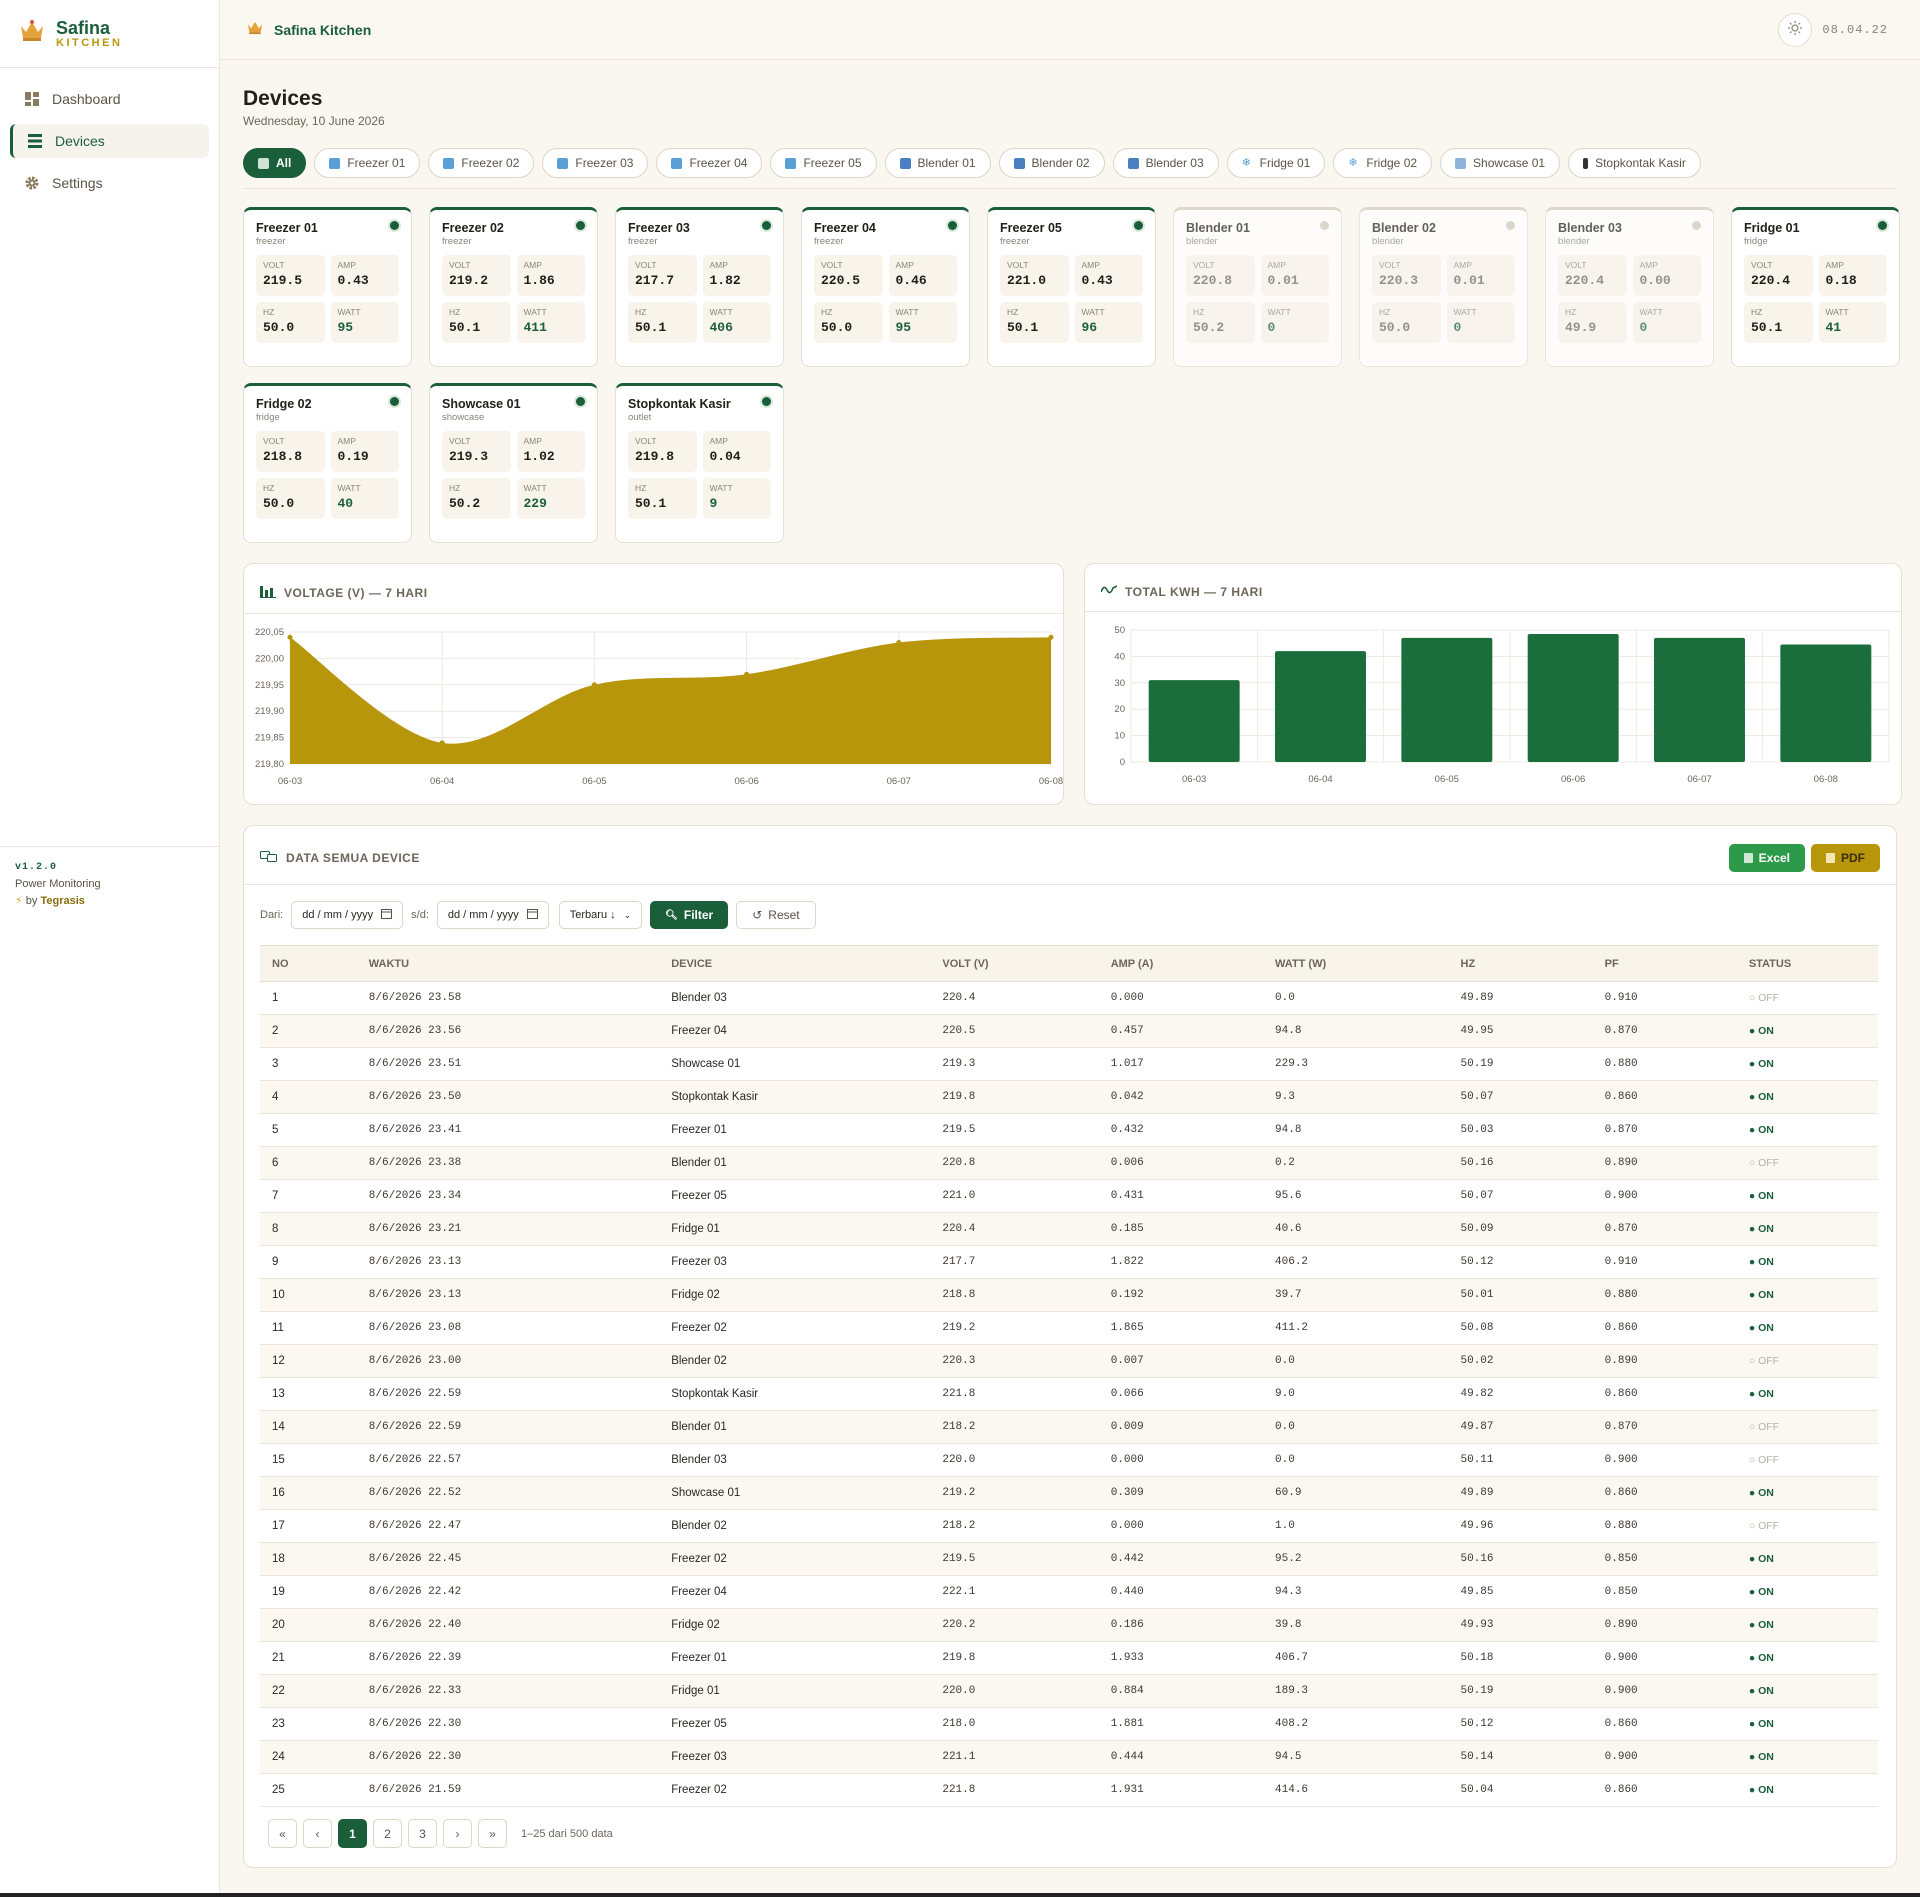  Describe the element at coordinates (422, 1833) in the screenshot. I see `page-3-button: 3` at that location.